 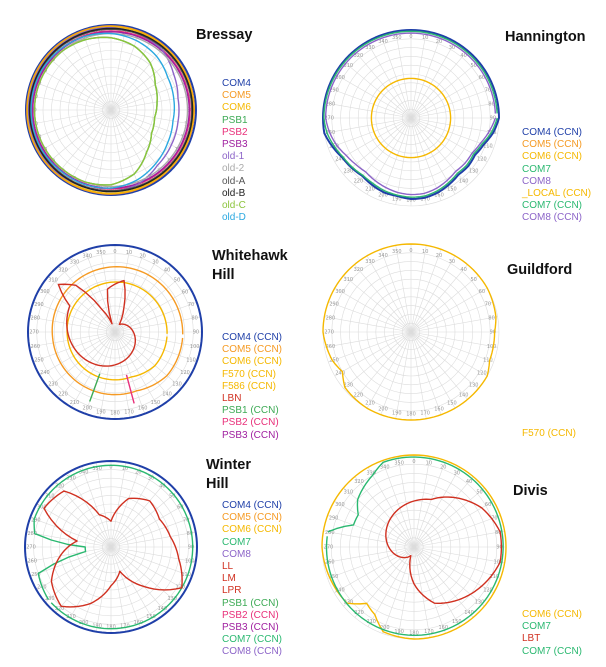 I want to click on angle-tick-label: 240, so click(x=45, y=373).